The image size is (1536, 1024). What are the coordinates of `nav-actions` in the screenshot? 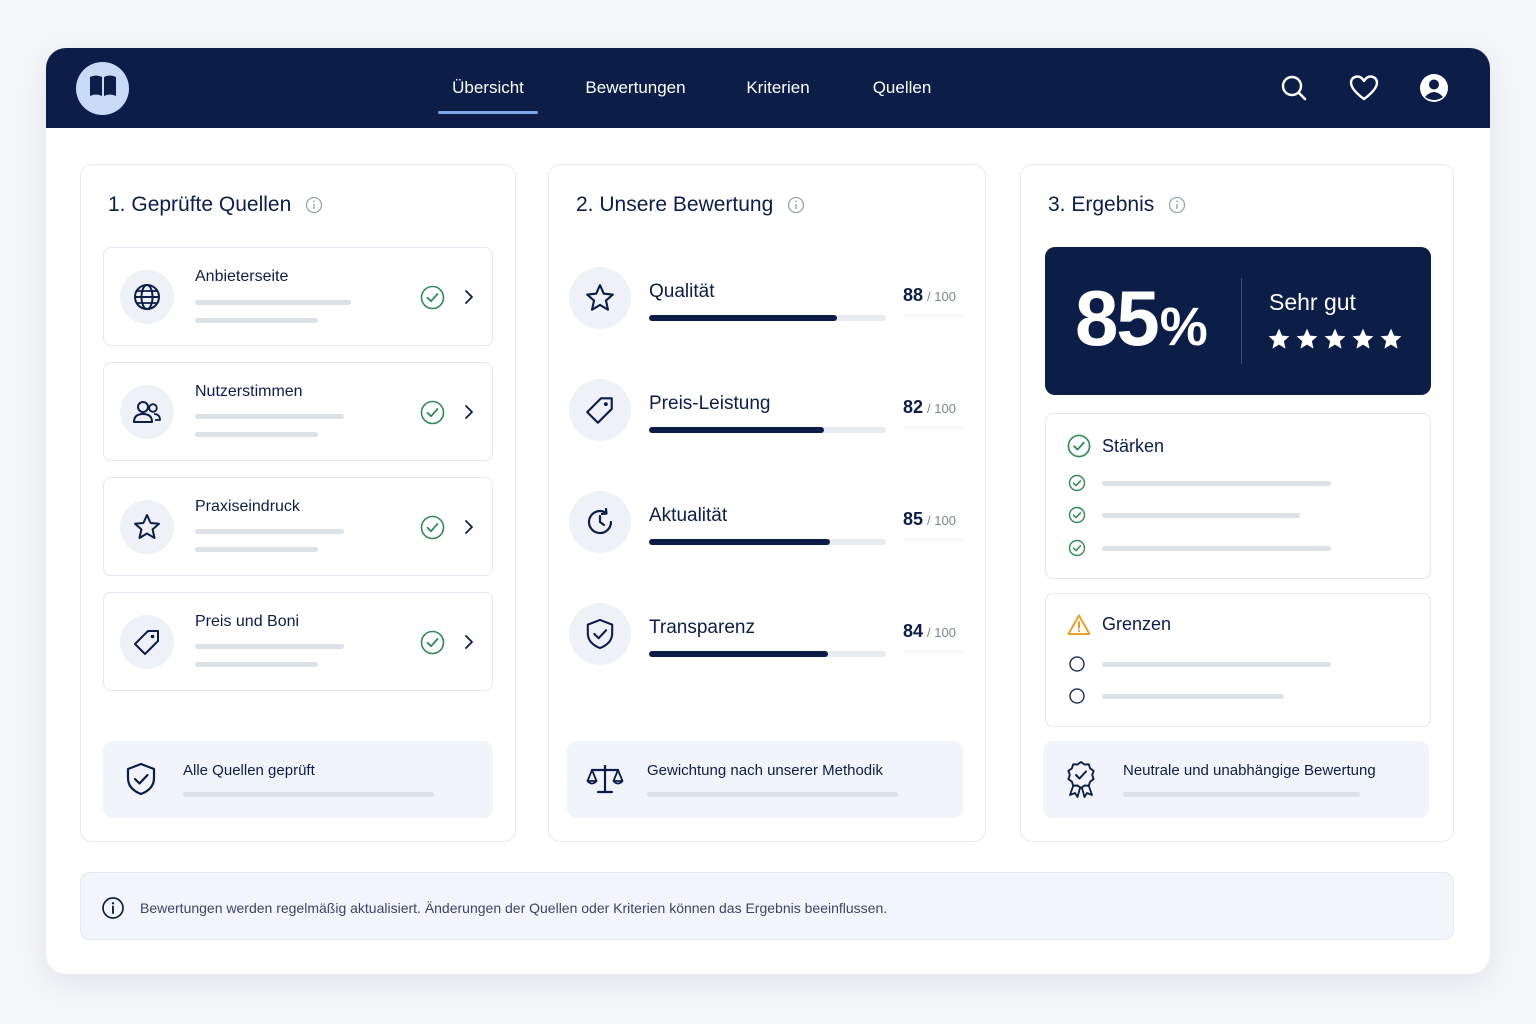 It's located at (1364, 88).